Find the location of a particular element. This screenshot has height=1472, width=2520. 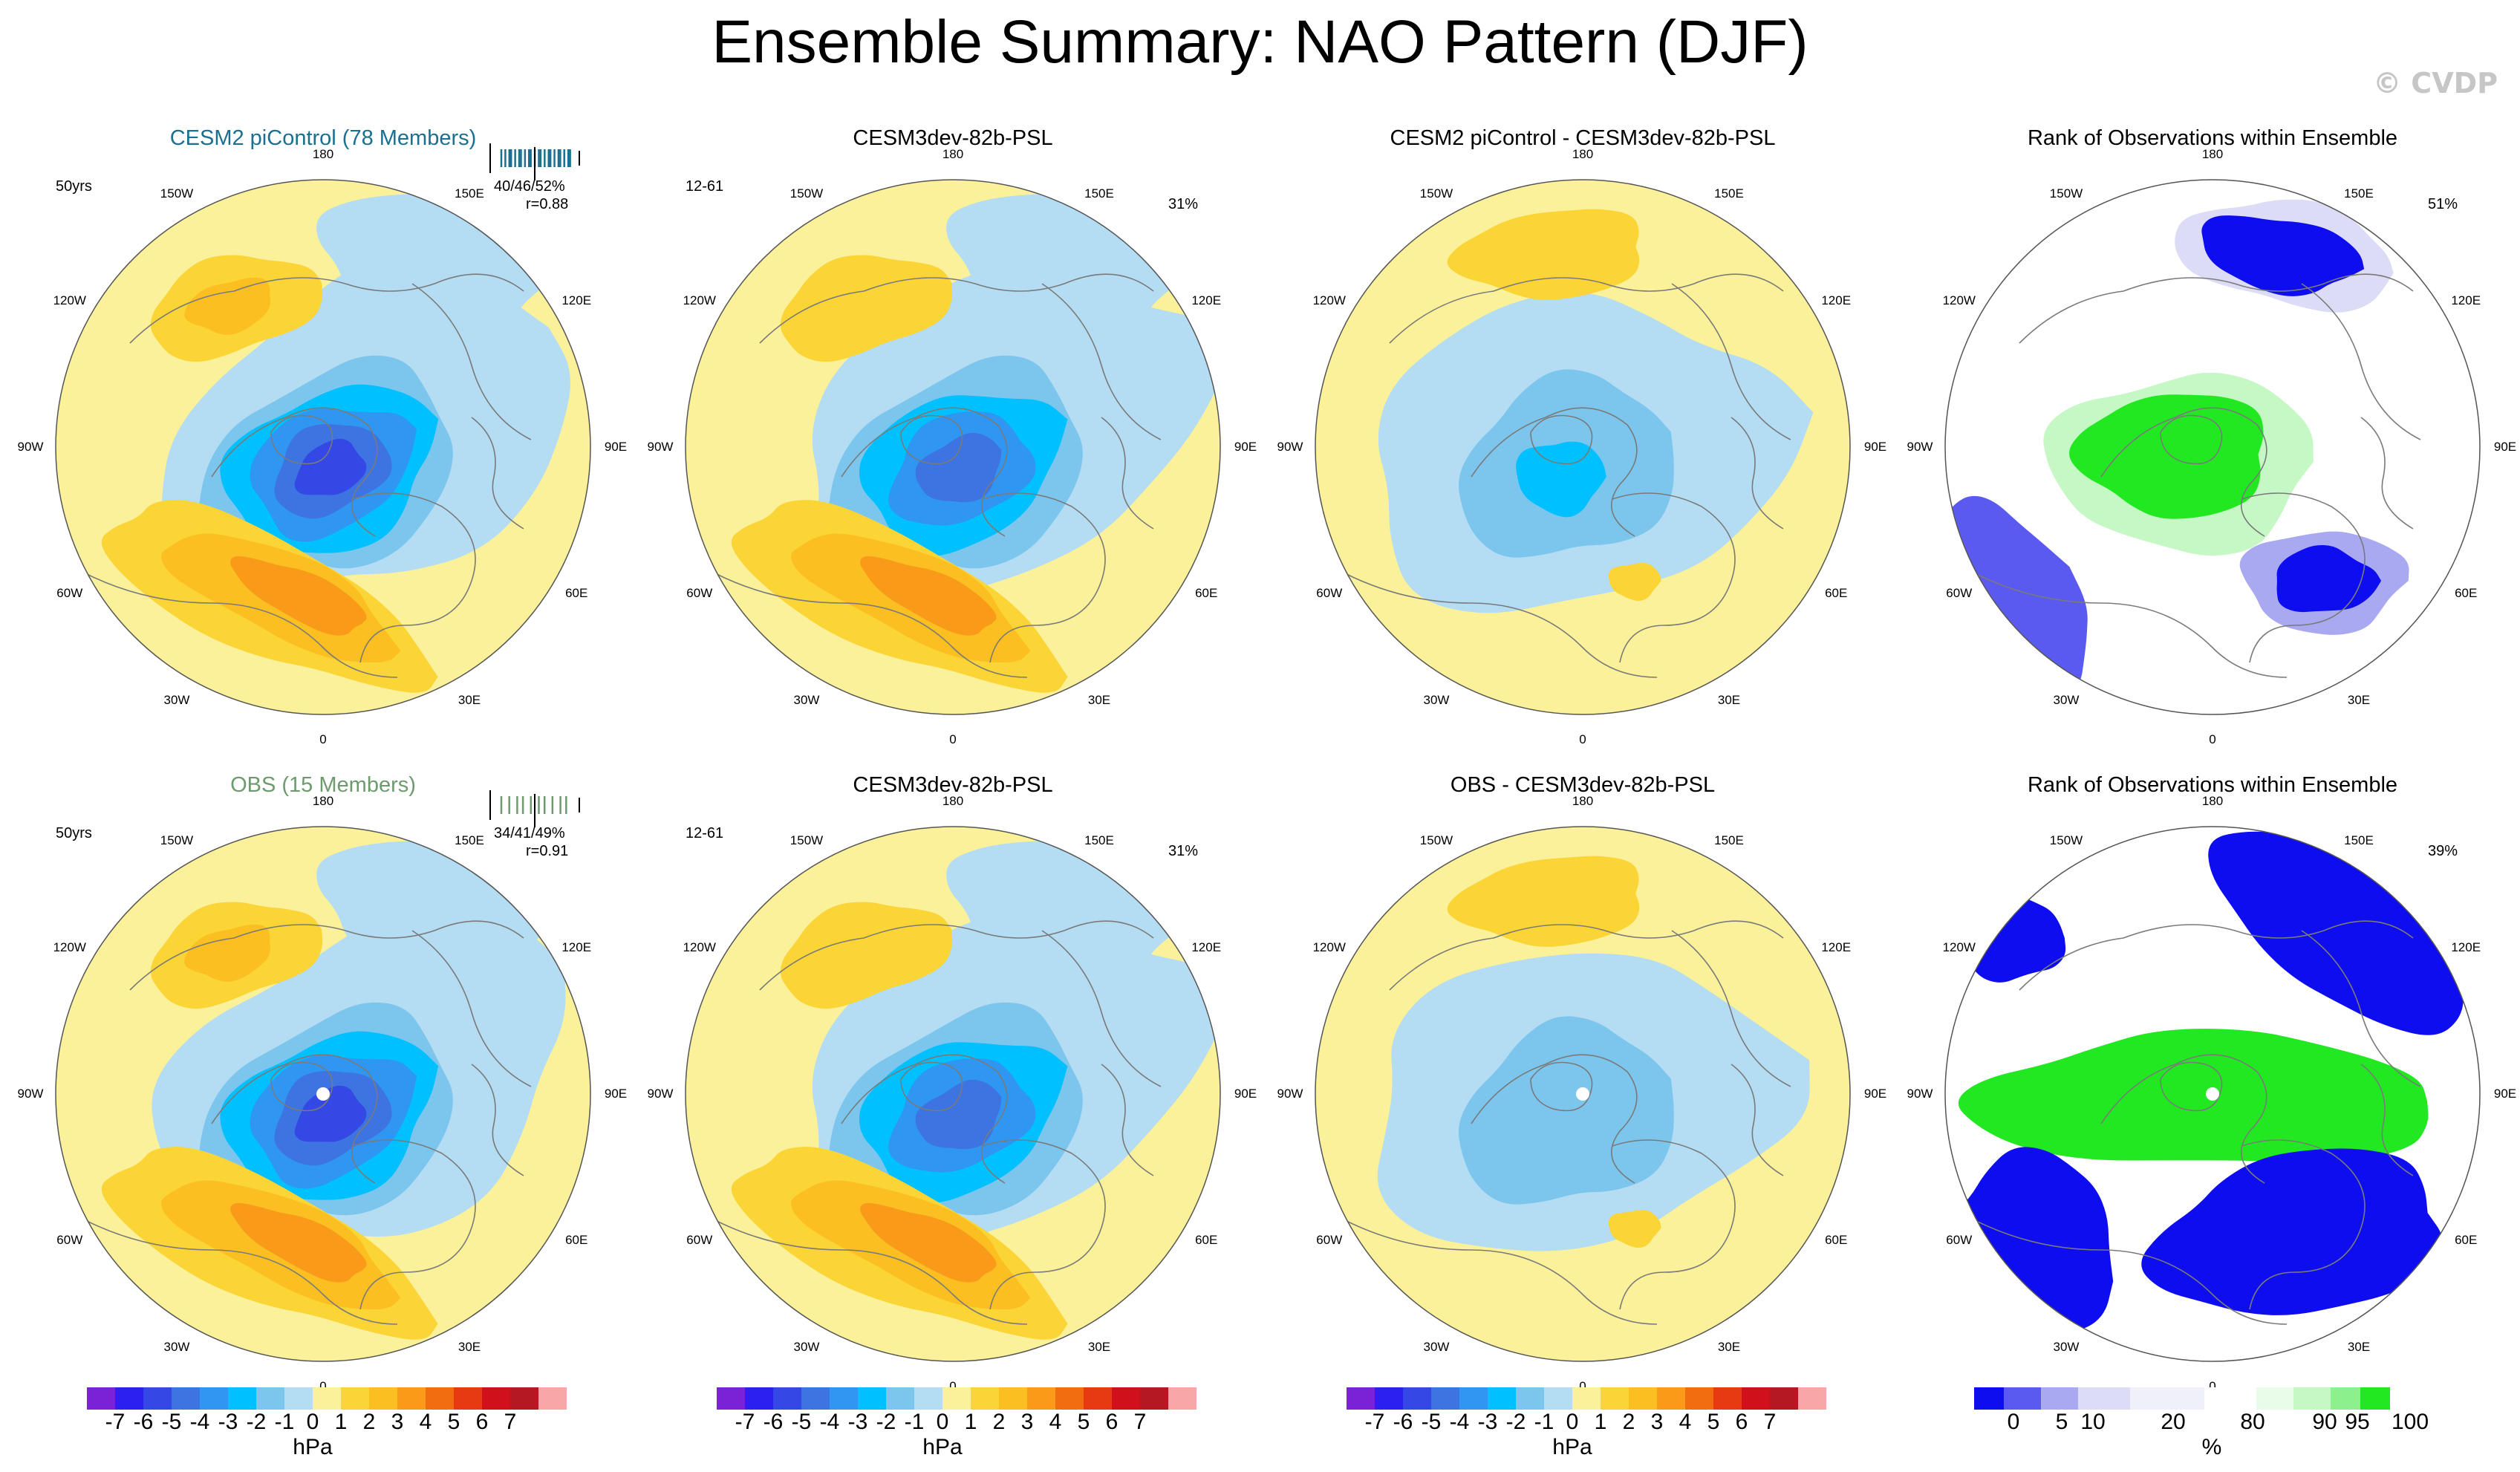

map-fill is located at coordinates (1582, 447).